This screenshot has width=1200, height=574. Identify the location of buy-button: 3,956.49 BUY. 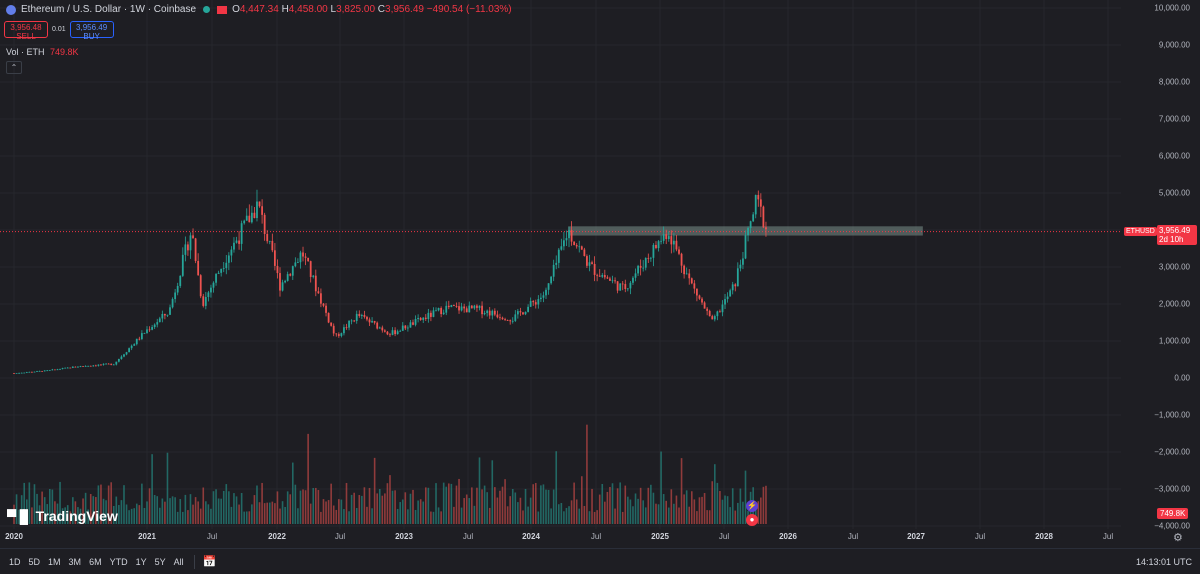
(91, 31).